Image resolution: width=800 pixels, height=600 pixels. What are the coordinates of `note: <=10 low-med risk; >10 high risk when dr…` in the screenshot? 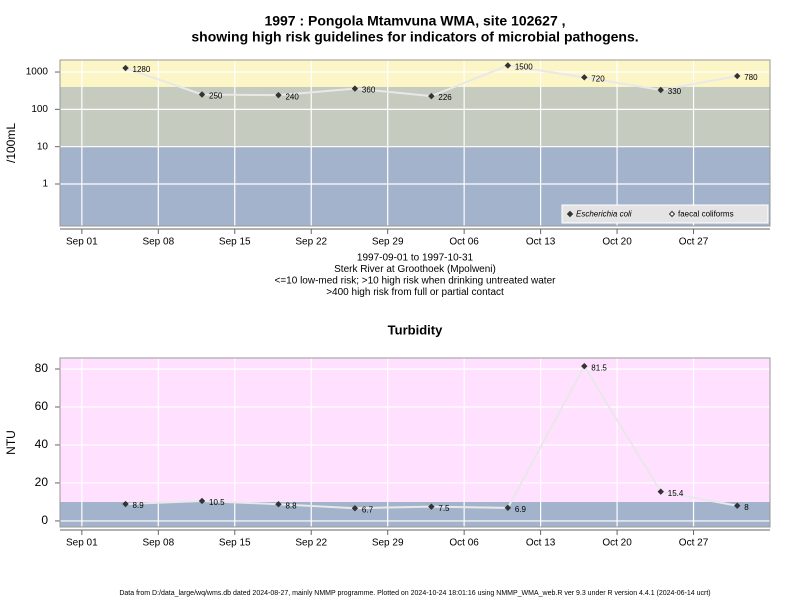 It's located at (416, 281).